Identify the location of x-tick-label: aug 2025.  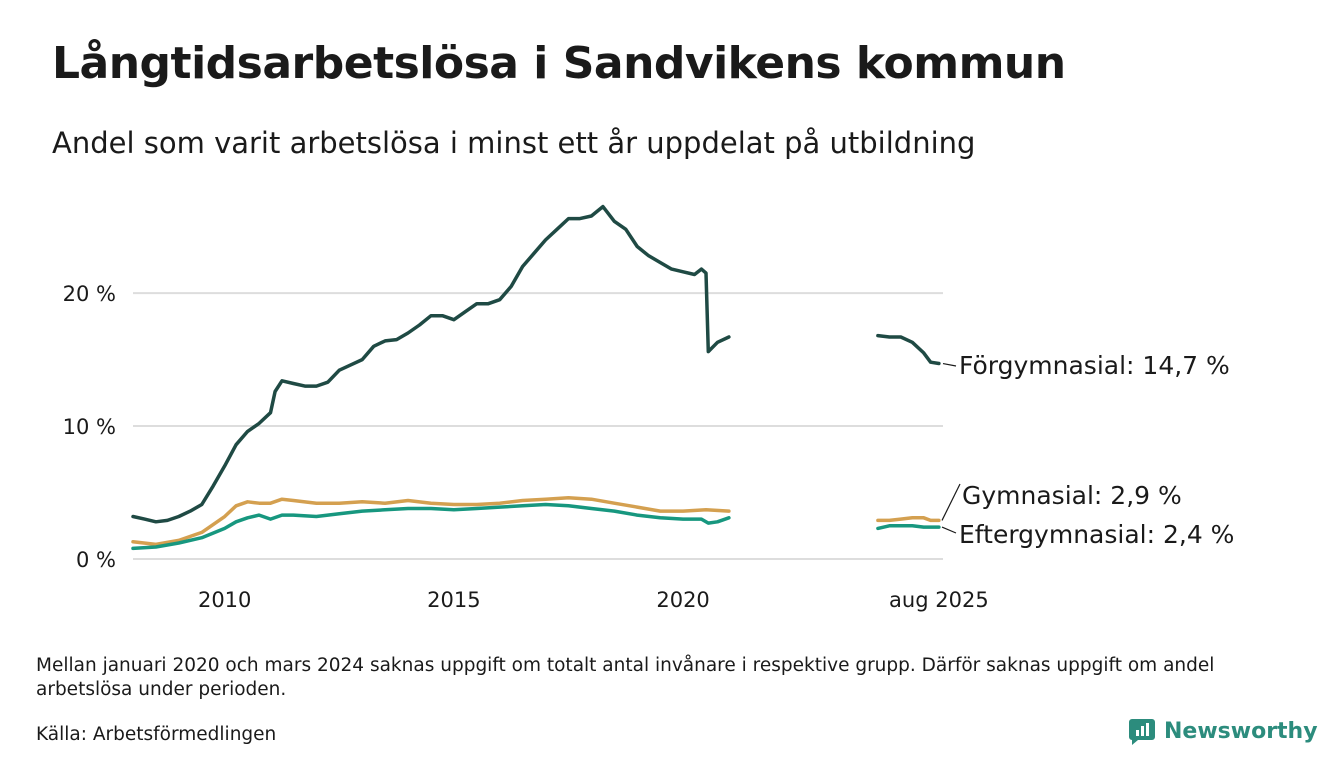
(939, 600).